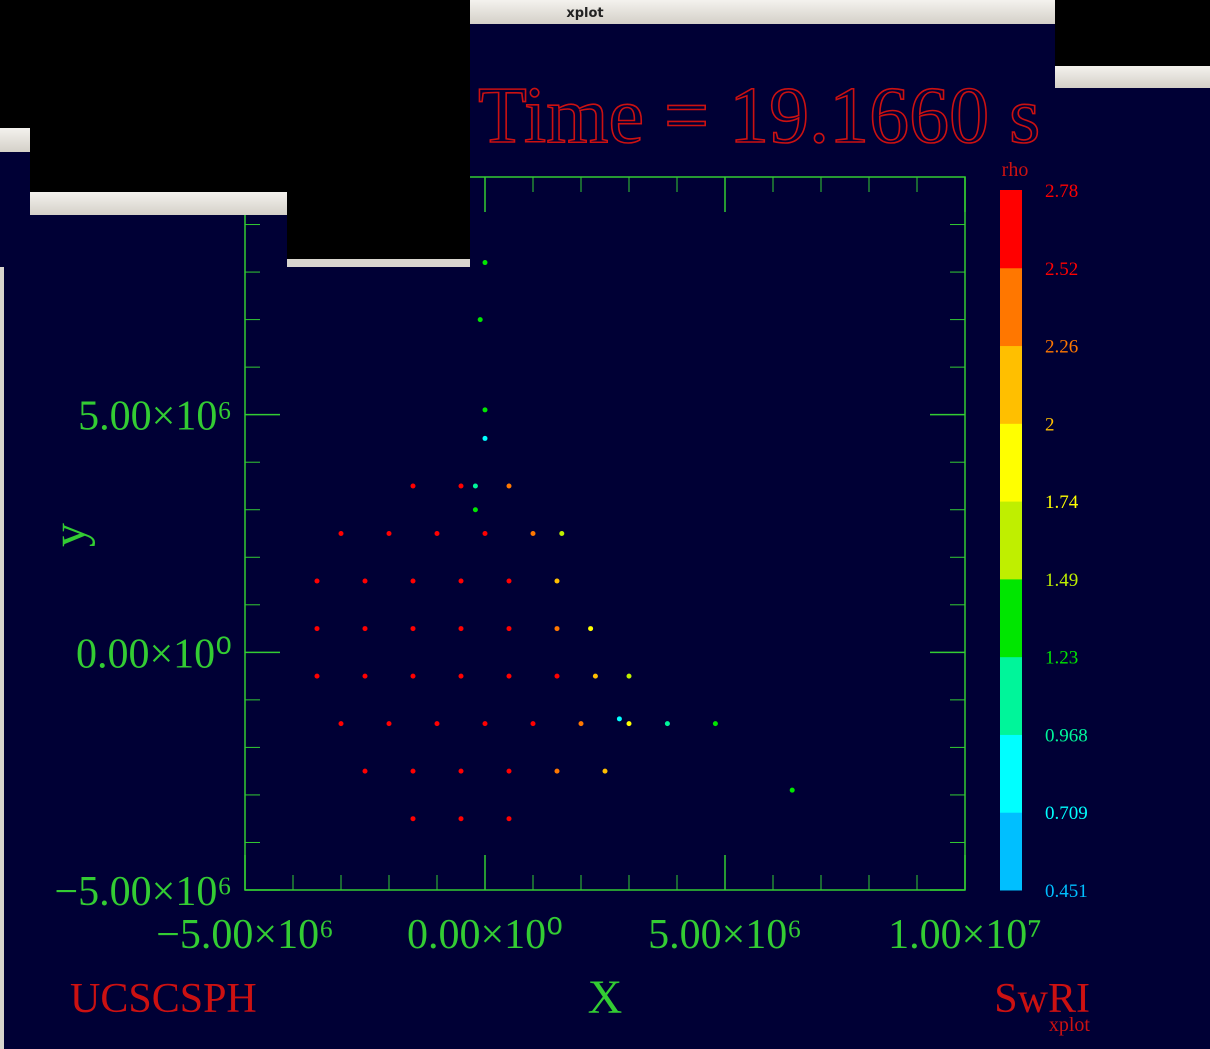 The height and width of the screenshot is (1049, 1210). I want to click on colorbar-label: 0.968, so click(1066, 735).